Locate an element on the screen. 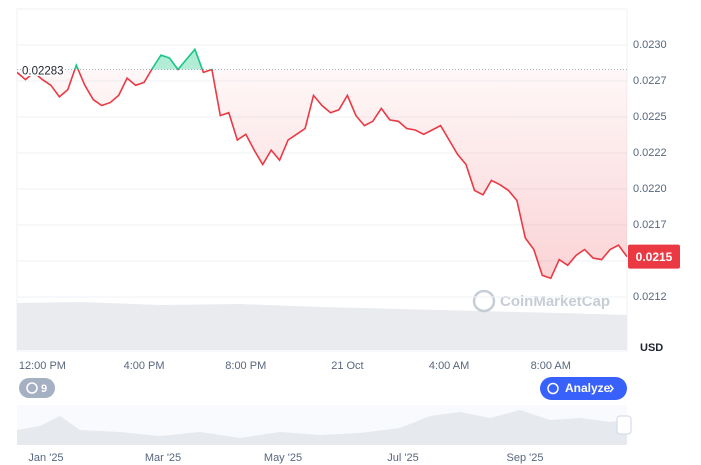  x-tick-label: 21 Oct is located at coordinates (347, 366).